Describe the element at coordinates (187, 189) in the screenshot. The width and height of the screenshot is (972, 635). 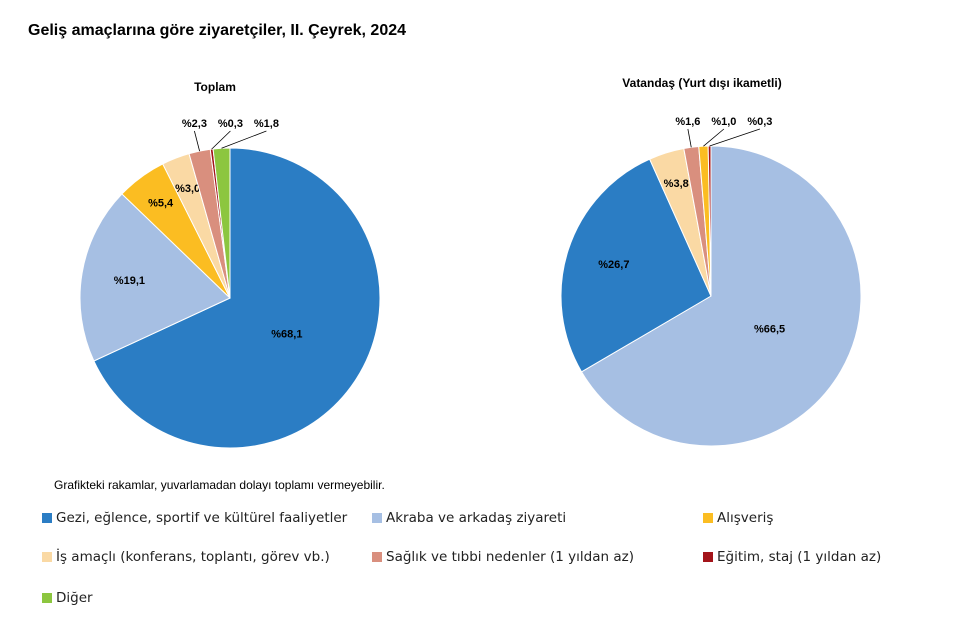
I see `data-label: %3,0` at that location.